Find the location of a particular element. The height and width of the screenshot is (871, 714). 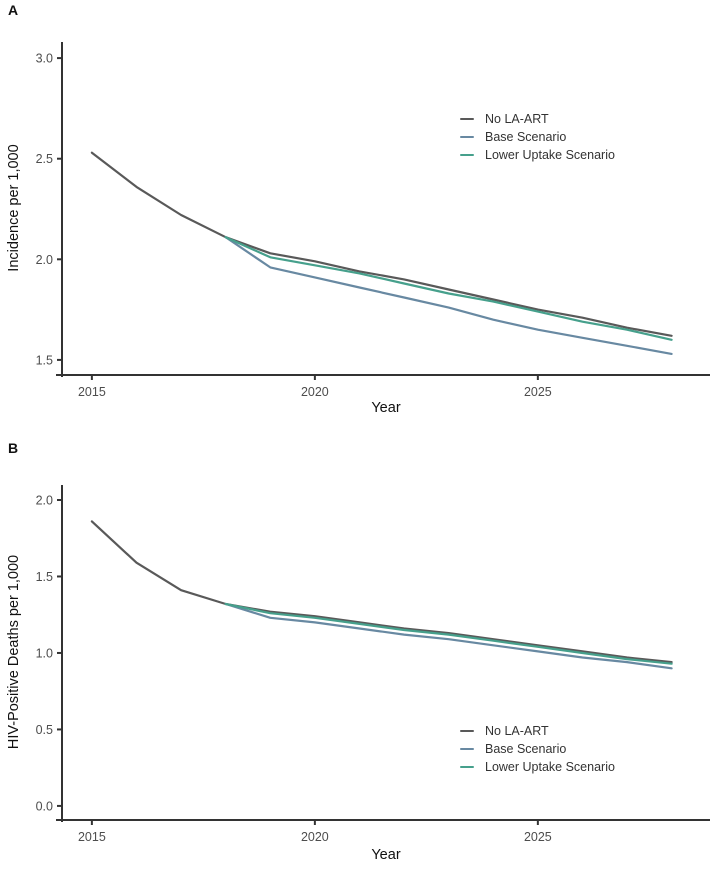

y-tick-label: 1.0 is located at coordinates (44, 653).